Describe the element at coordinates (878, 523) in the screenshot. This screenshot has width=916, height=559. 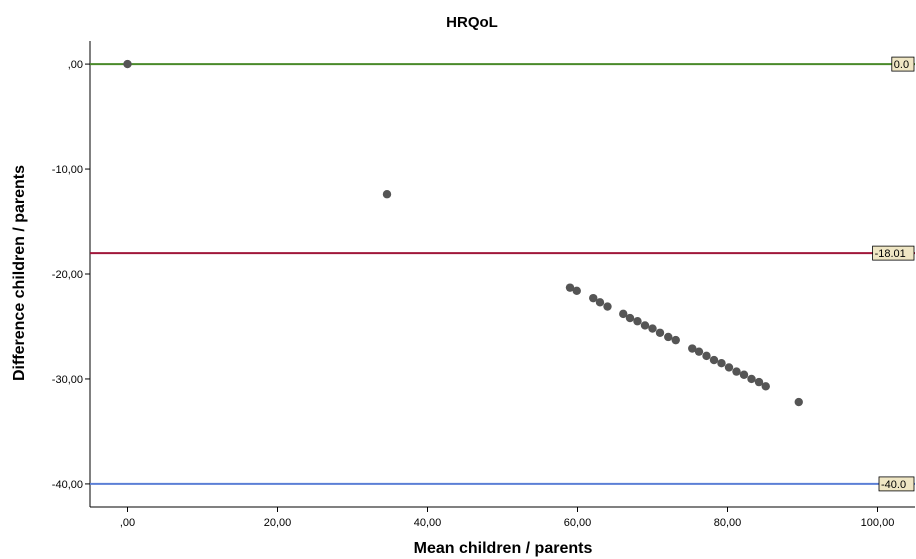
I see `x-tick-label: 100,00` at that location.